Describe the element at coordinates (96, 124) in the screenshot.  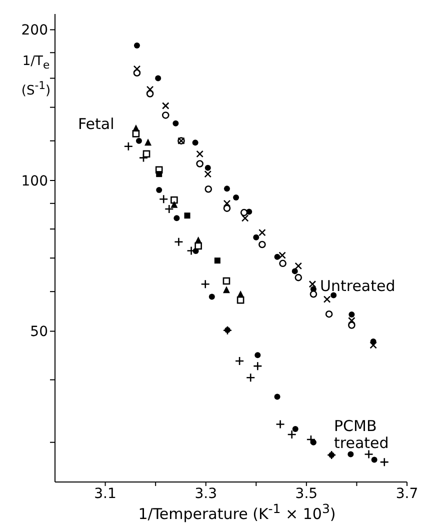
I see `annotation: Fetal` at that location.